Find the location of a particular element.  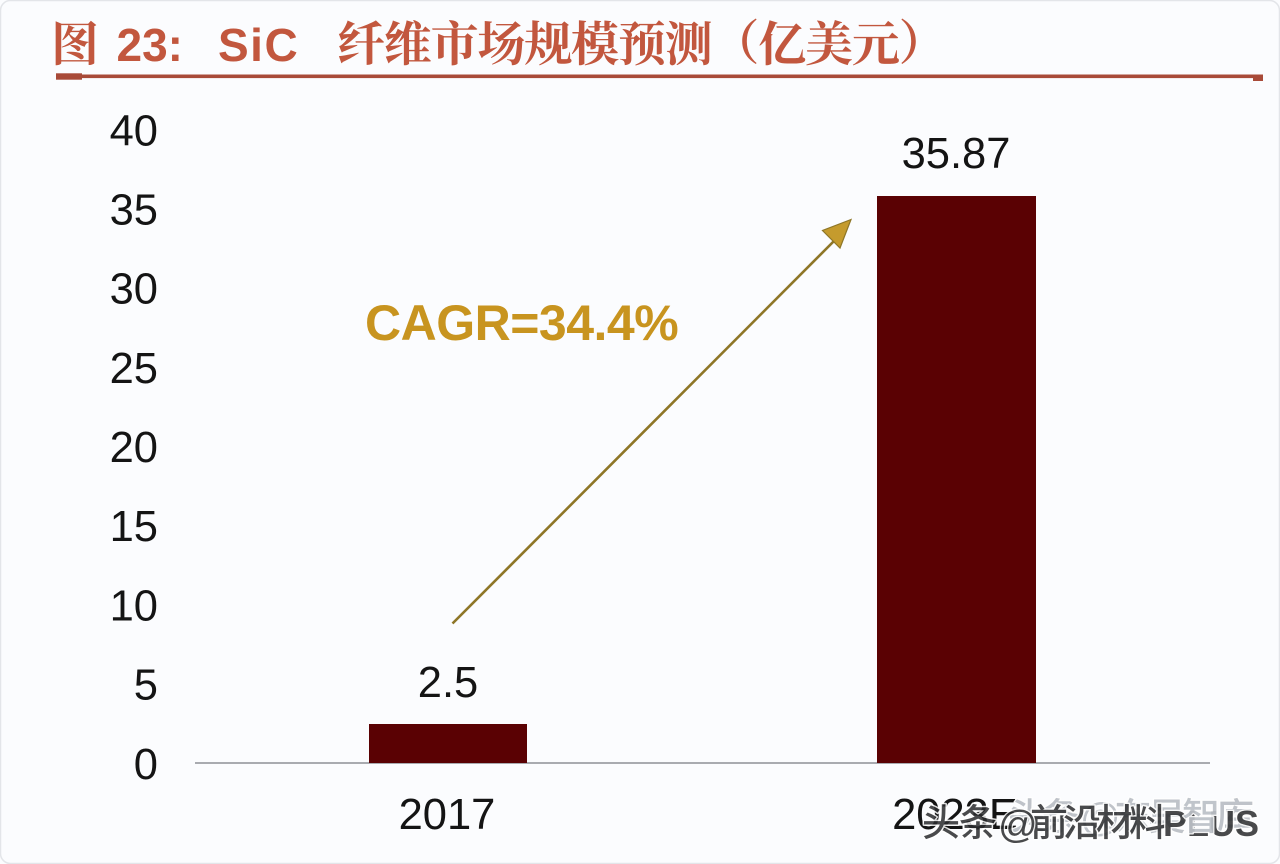

svg-text: 35 is located at coordinates (134, 211).